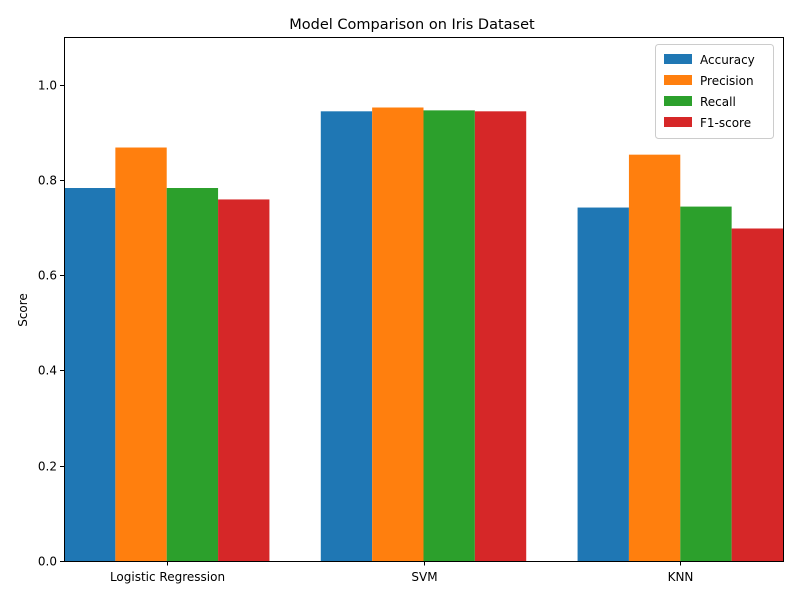  Describe the element at coordinates (141, 354) in the screenshot. I see `bar-precision-logistic-regression` at that location.